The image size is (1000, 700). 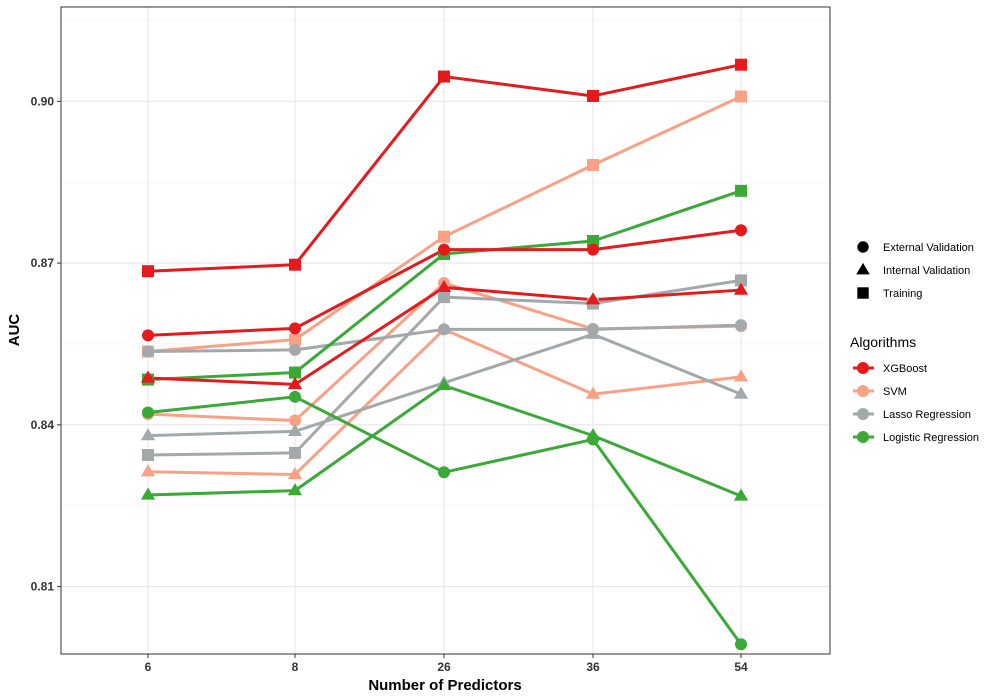 What do you see at coordinates (928, 248) in the screenshot?
I see `legend-label-external-validation: External Validation` at bounding box center [928, 248].